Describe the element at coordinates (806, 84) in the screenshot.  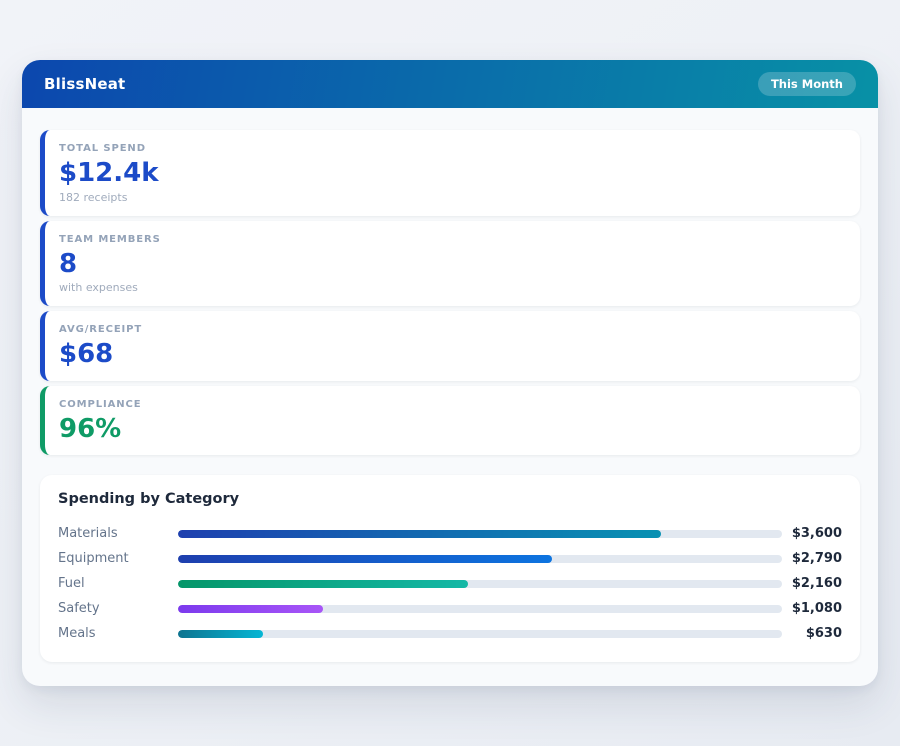
I see `period-badge: This Month` at that location.